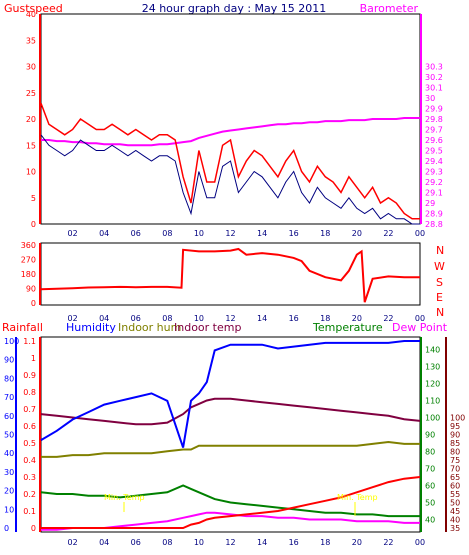 The image size is (469, 555). What do you see at coordinates (455, 443) in the screenshot?
I see `temperature-right-y-tick: 85` at bounding box center [455, 443].